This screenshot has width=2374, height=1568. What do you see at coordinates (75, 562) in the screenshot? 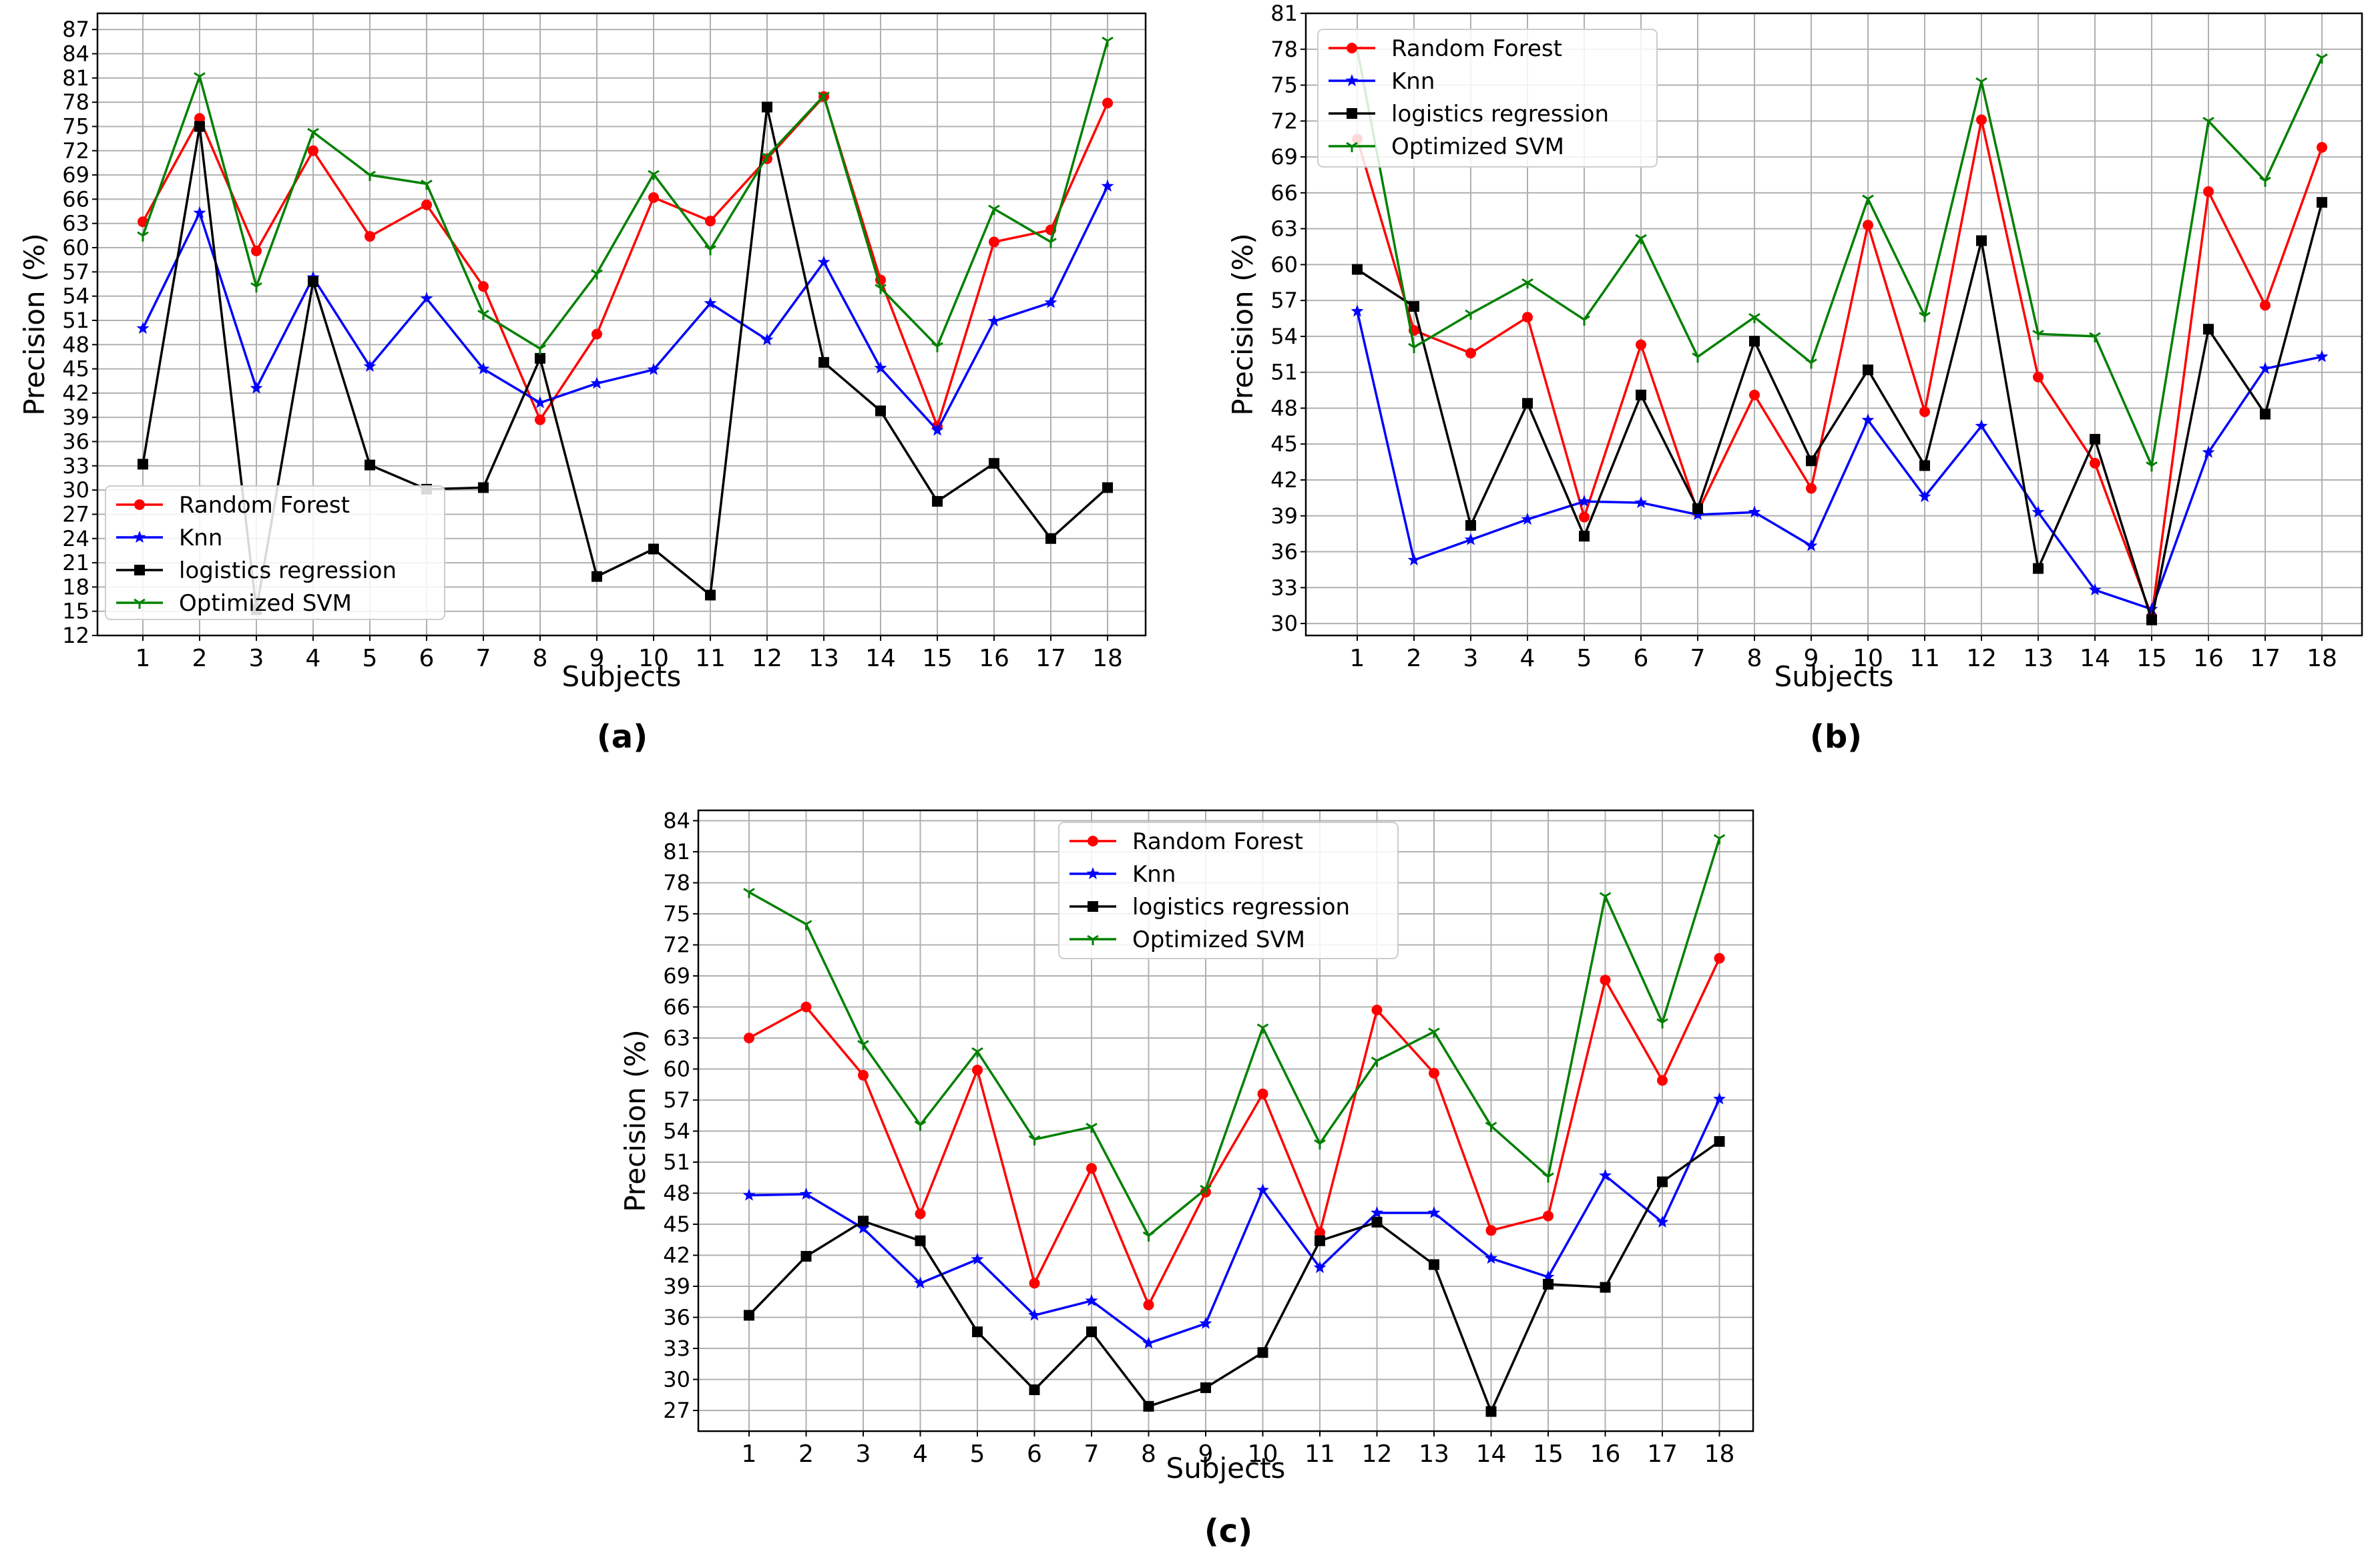
I see `y-tick-label: 21` at bounding box center [75, 562].